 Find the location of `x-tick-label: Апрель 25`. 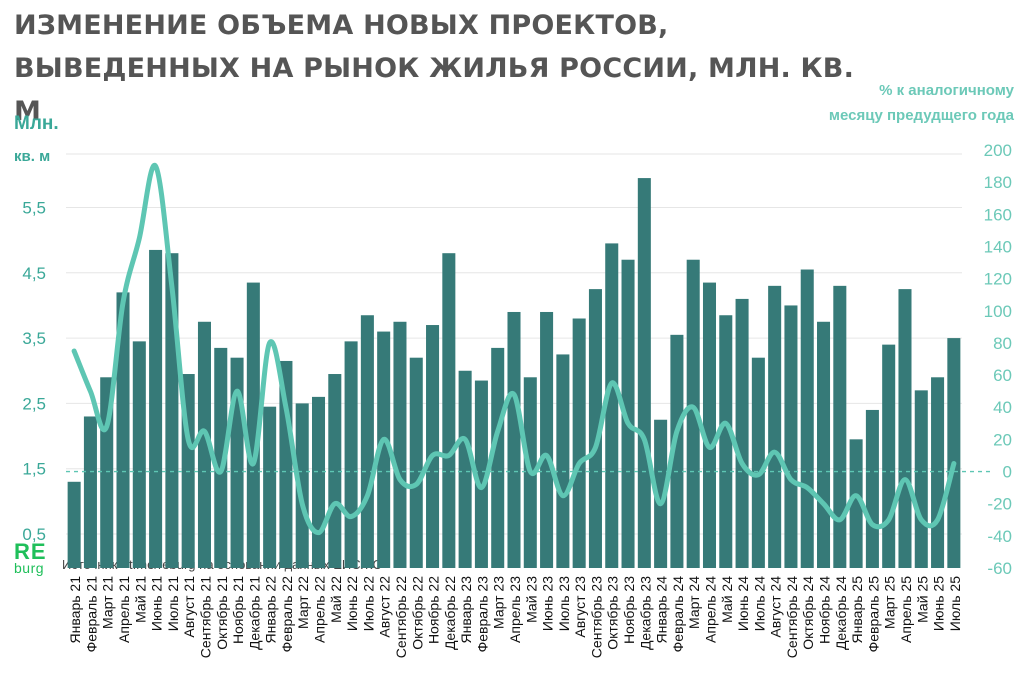

x-tick-label: Апрель 25 is located at coordinates (906, 609).